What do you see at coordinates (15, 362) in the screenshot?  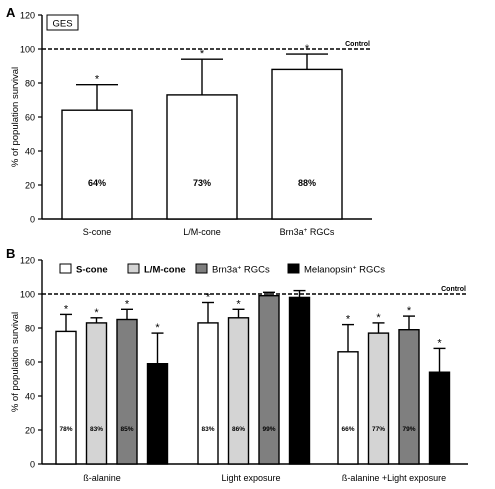 I see `panel-b-y-axis-label: % of population survival` at bounding box center [15, 362].